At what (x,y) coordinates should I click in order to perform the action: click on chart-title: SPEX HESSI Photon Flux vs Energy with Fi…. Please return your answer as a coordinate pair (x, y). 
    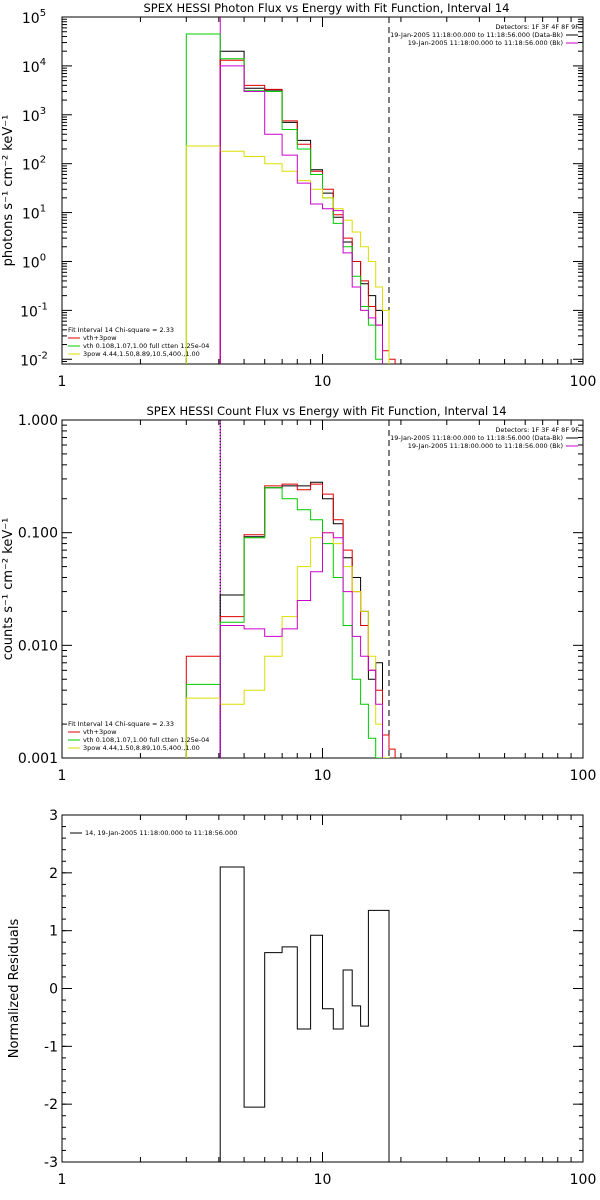
    Looking at the image, I should click on (326, 8).